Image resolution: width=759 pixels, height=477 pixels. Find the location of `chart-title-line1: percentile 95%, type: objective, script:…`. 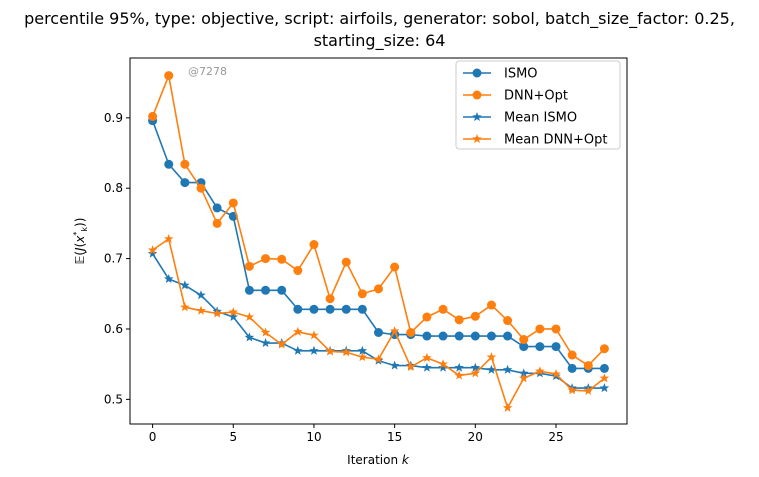

chart-title-line1: percentile 95%, type: objective, script:… is located at coordinates (379, 19).